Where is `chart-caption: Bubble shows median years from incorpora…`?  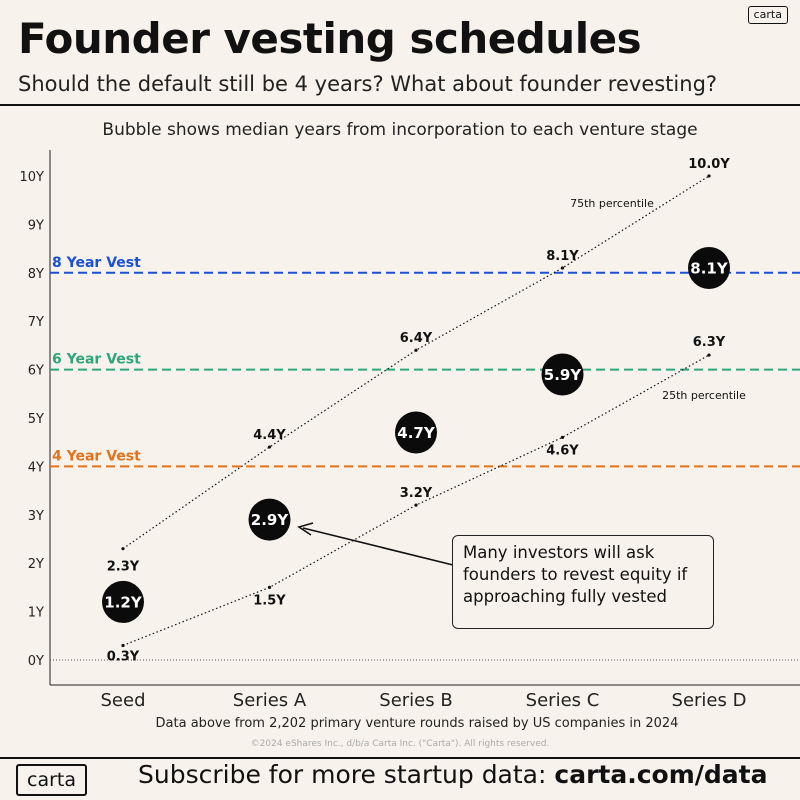
chart-caption: Bubble shows median years from incorpora… is located at coordinates (400, 130).